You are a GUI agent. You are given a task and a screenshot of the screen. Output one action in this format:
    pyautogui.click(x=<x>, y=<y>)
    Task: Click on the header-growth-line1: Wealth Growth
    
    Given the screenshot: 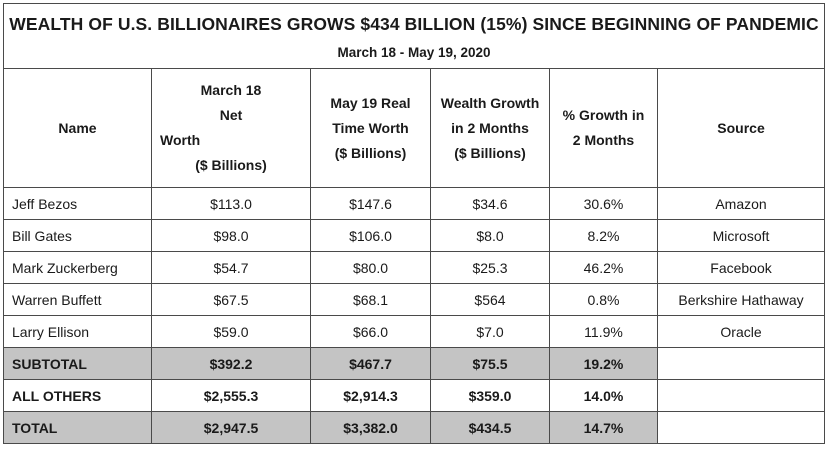 What is the action you would take?
    pyautogui.click(x=490, y=102)
    